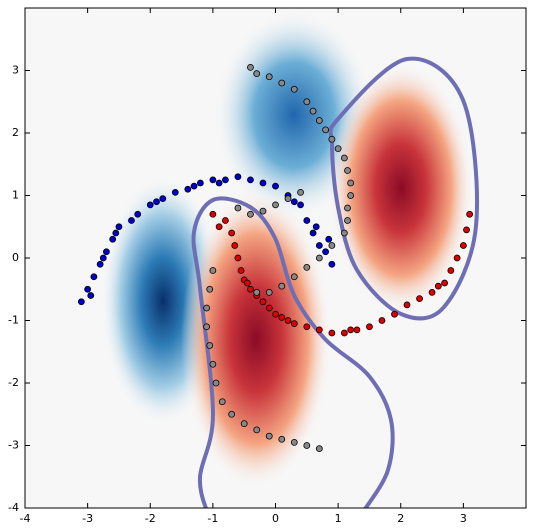 The height and width of the screenshot is (530, 533). Describe the element at coordinates (338, 518) in the screenshot. I see `x-tick-label: 1` at that location.